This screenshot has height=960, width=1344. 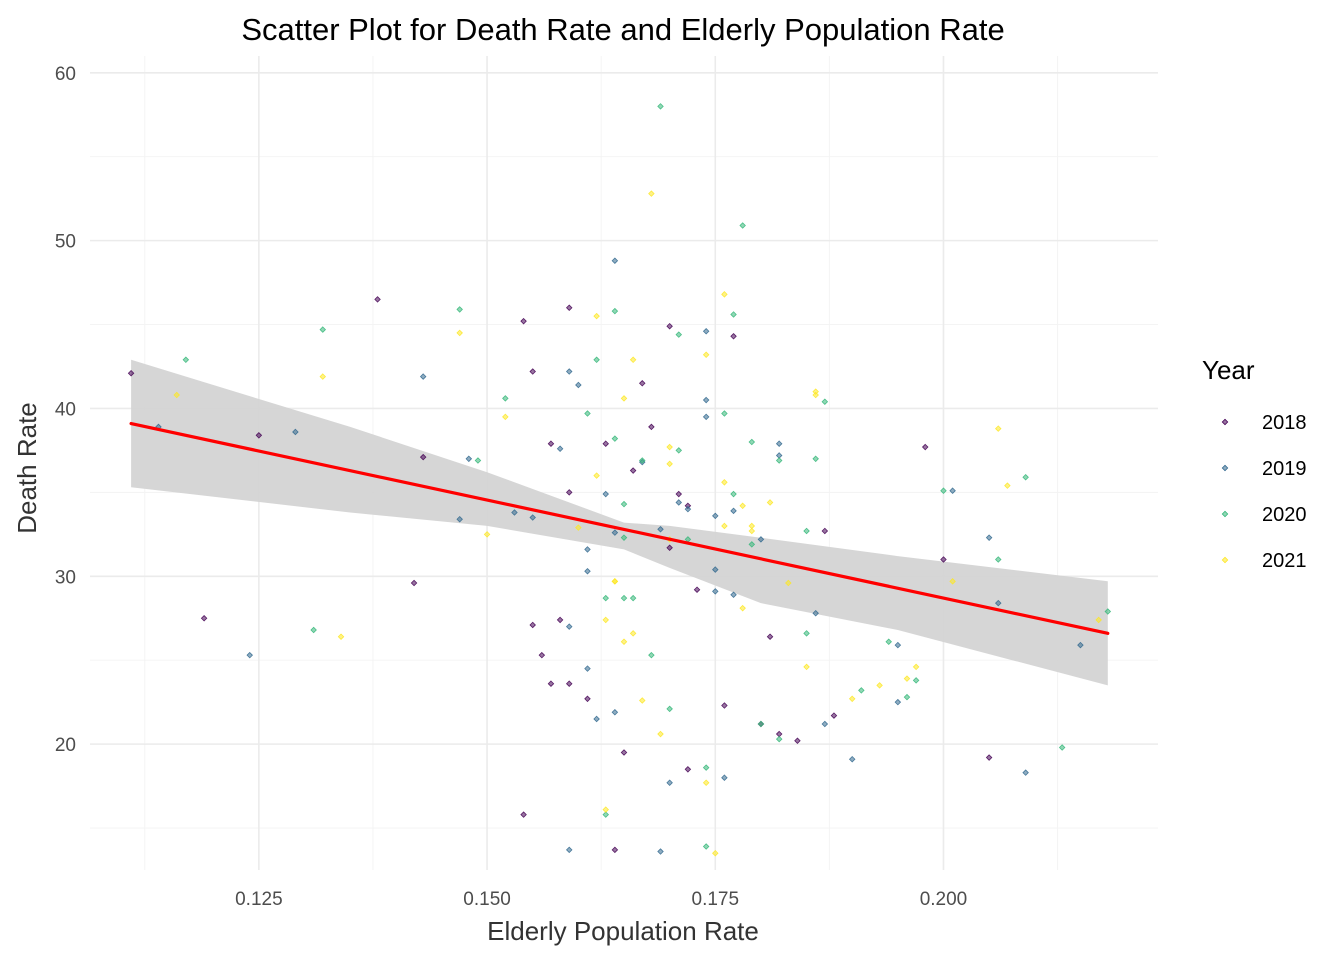 What do you see at coordinates (1225, 560) in the screenshot?
I see `legend-key-2021` at bounding box center [1225, 560].